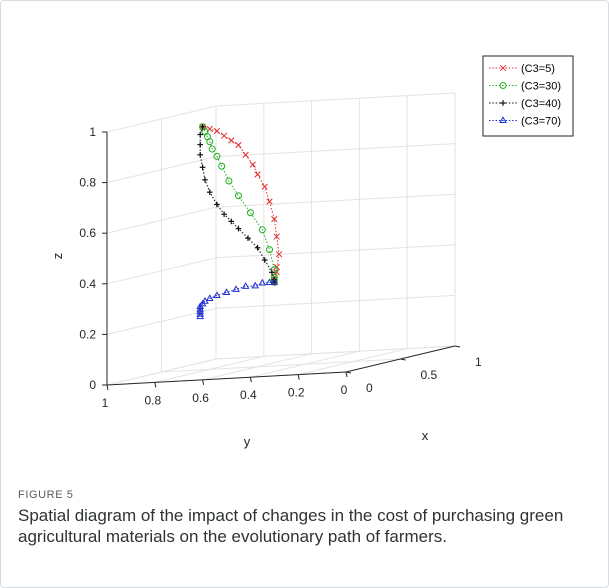  What do you see at coordinates (57, 256) in the screenshot?
I see `z-axis-label: z` at bounding box center [57, 256].